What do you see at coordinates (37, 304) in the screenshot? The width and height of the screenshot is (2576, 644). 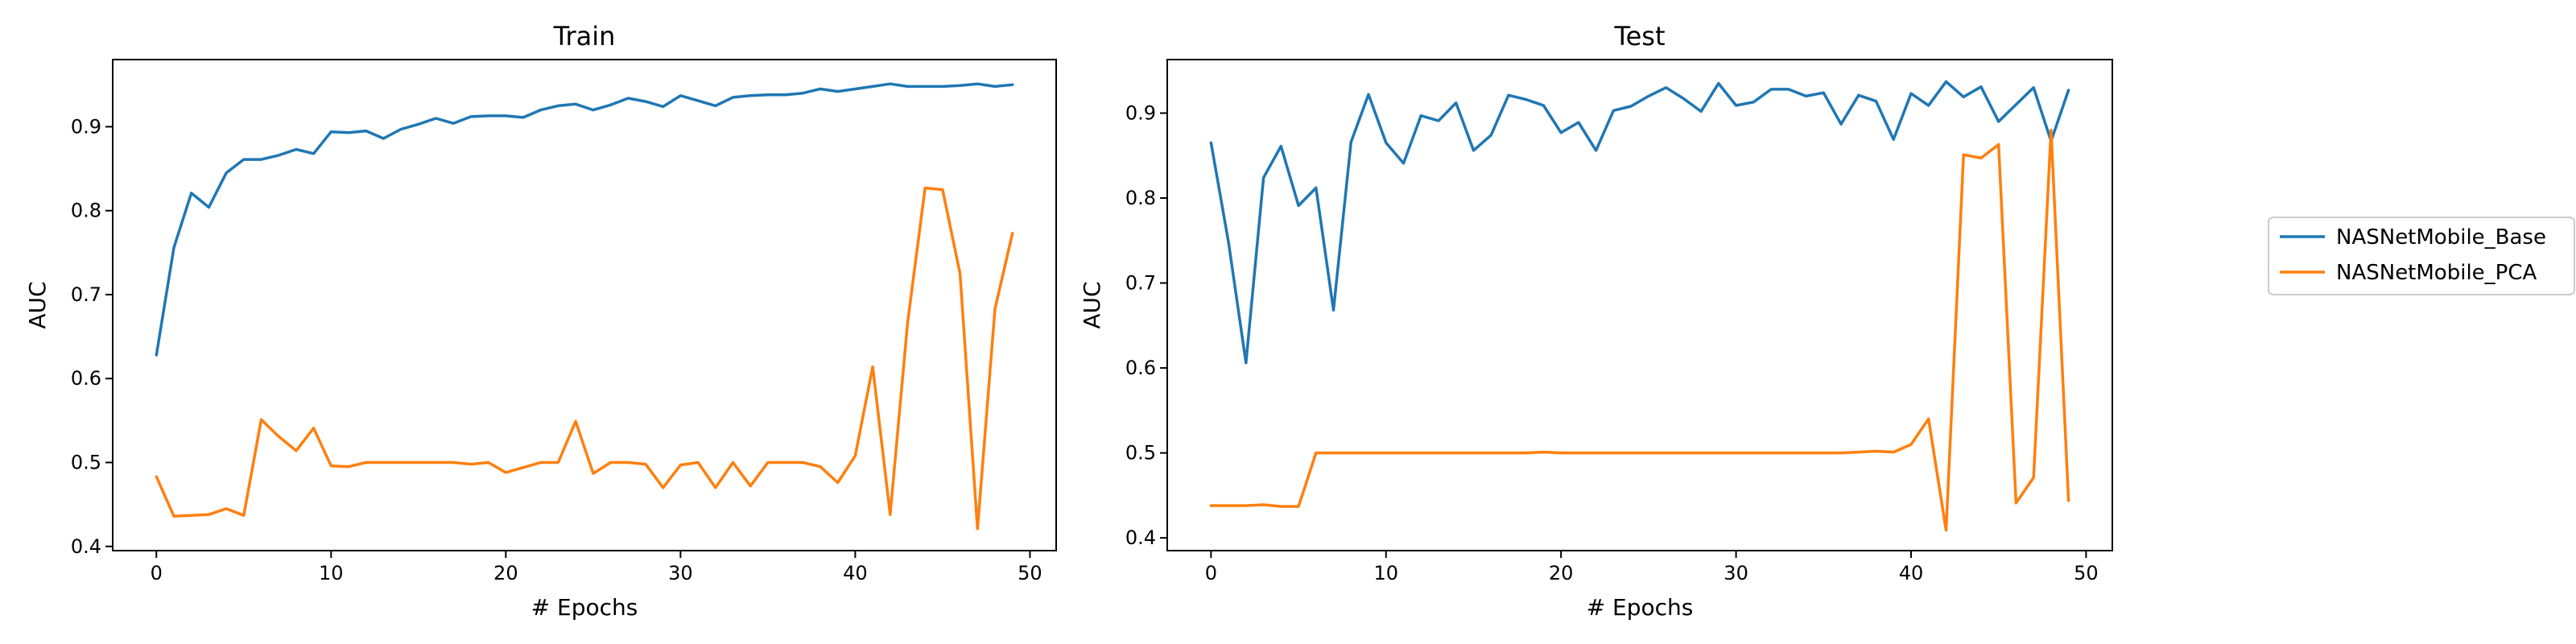 I see `train-y-axis-label: AUC` at bounding box center [37, 304].